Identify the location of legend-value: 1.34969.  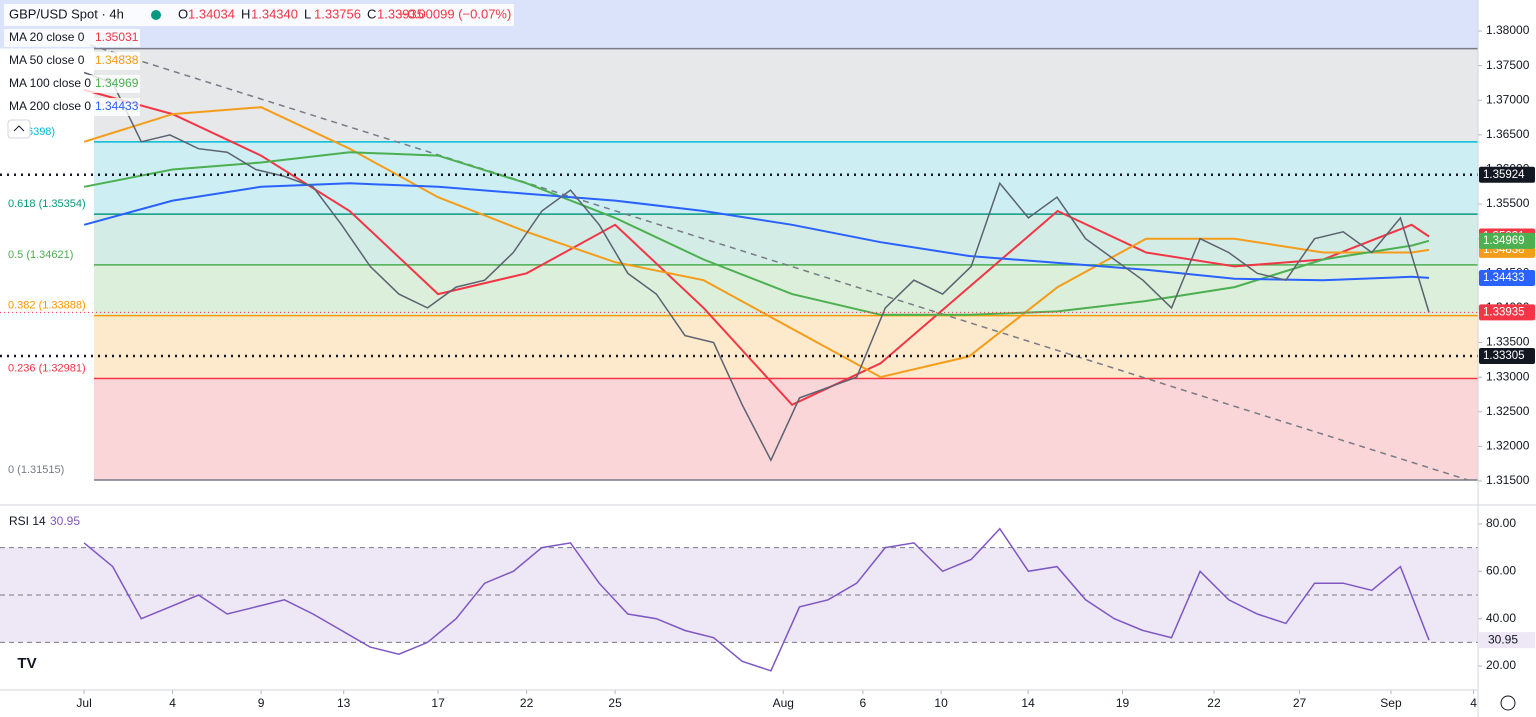
(117, 83).